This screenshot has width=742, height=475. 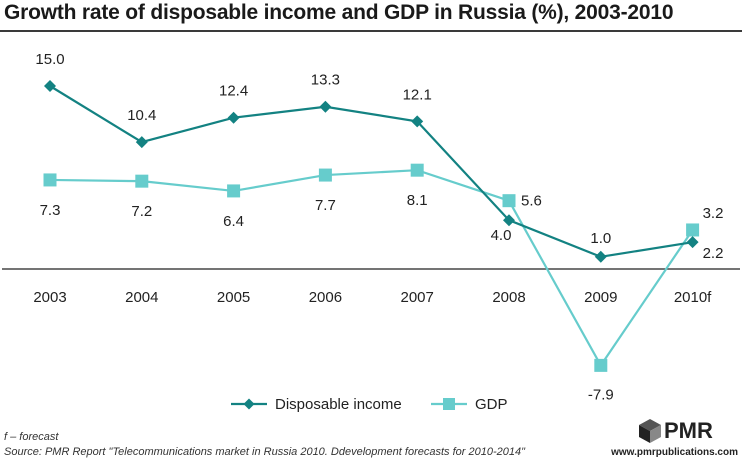 I want to click on disposable-income-data-label: 10.4, so click(x=141, y=115).